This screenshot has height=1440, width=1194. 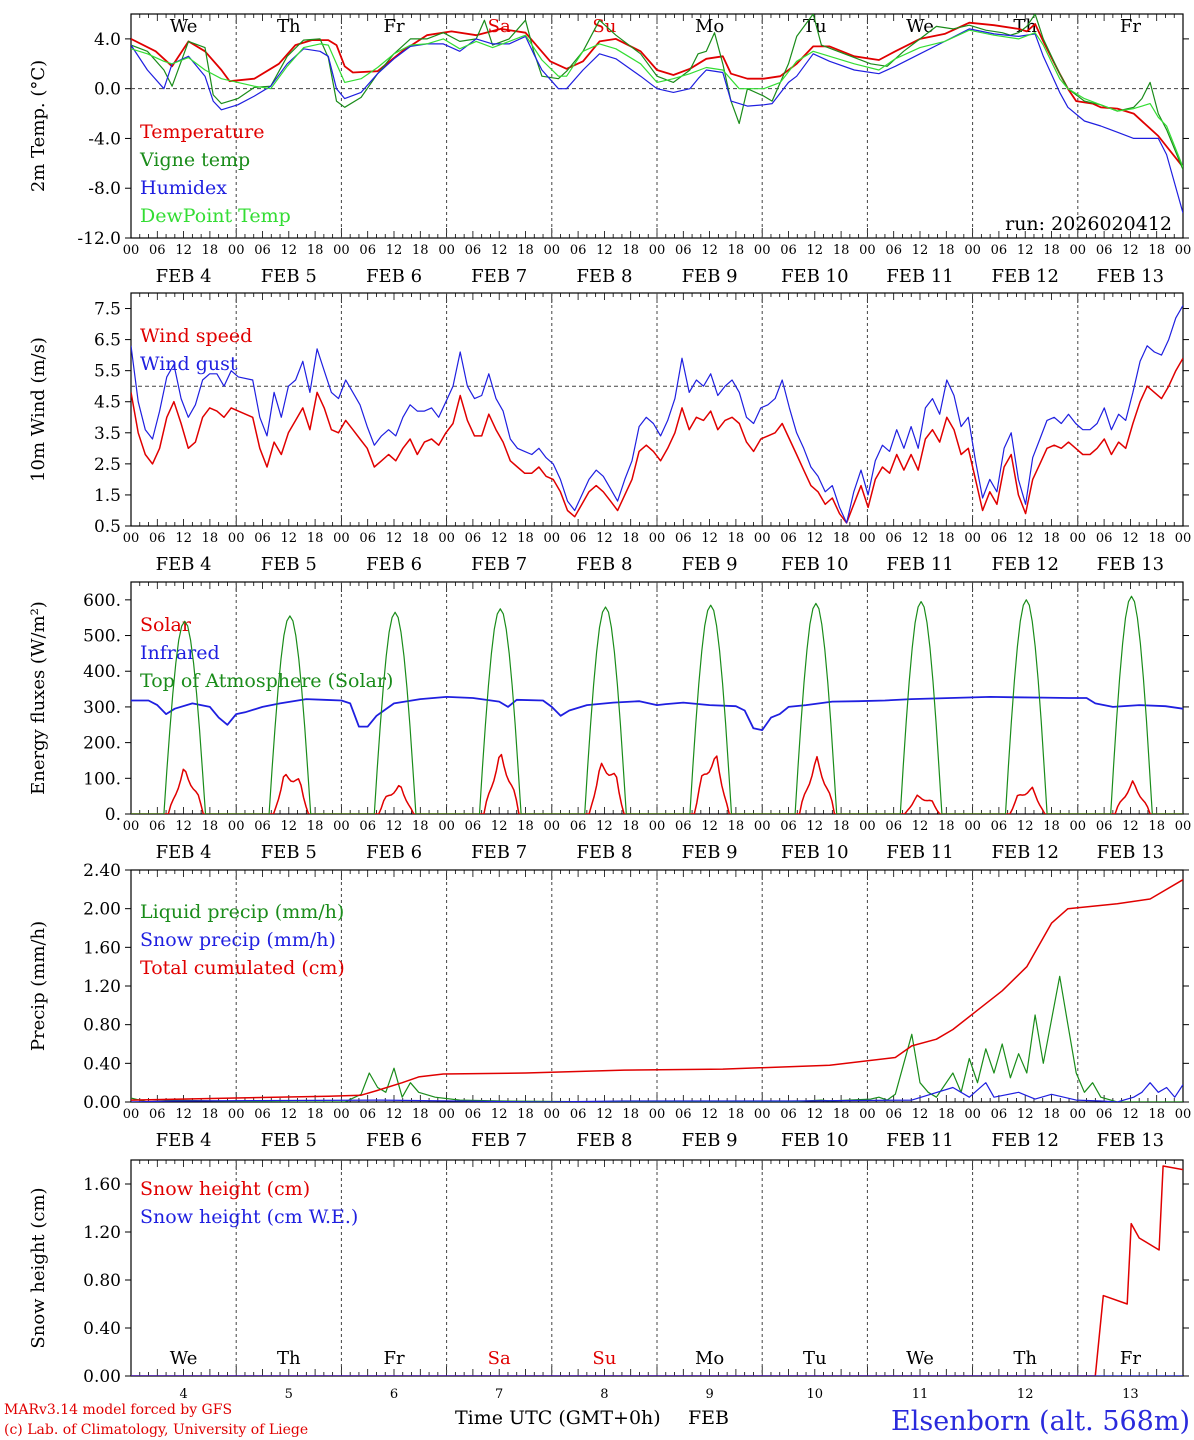 What do you see at coordinates (919, 1140) in the screenshot?
I see `x-date-label: FEB 11` at bounding box center [919, 1140].